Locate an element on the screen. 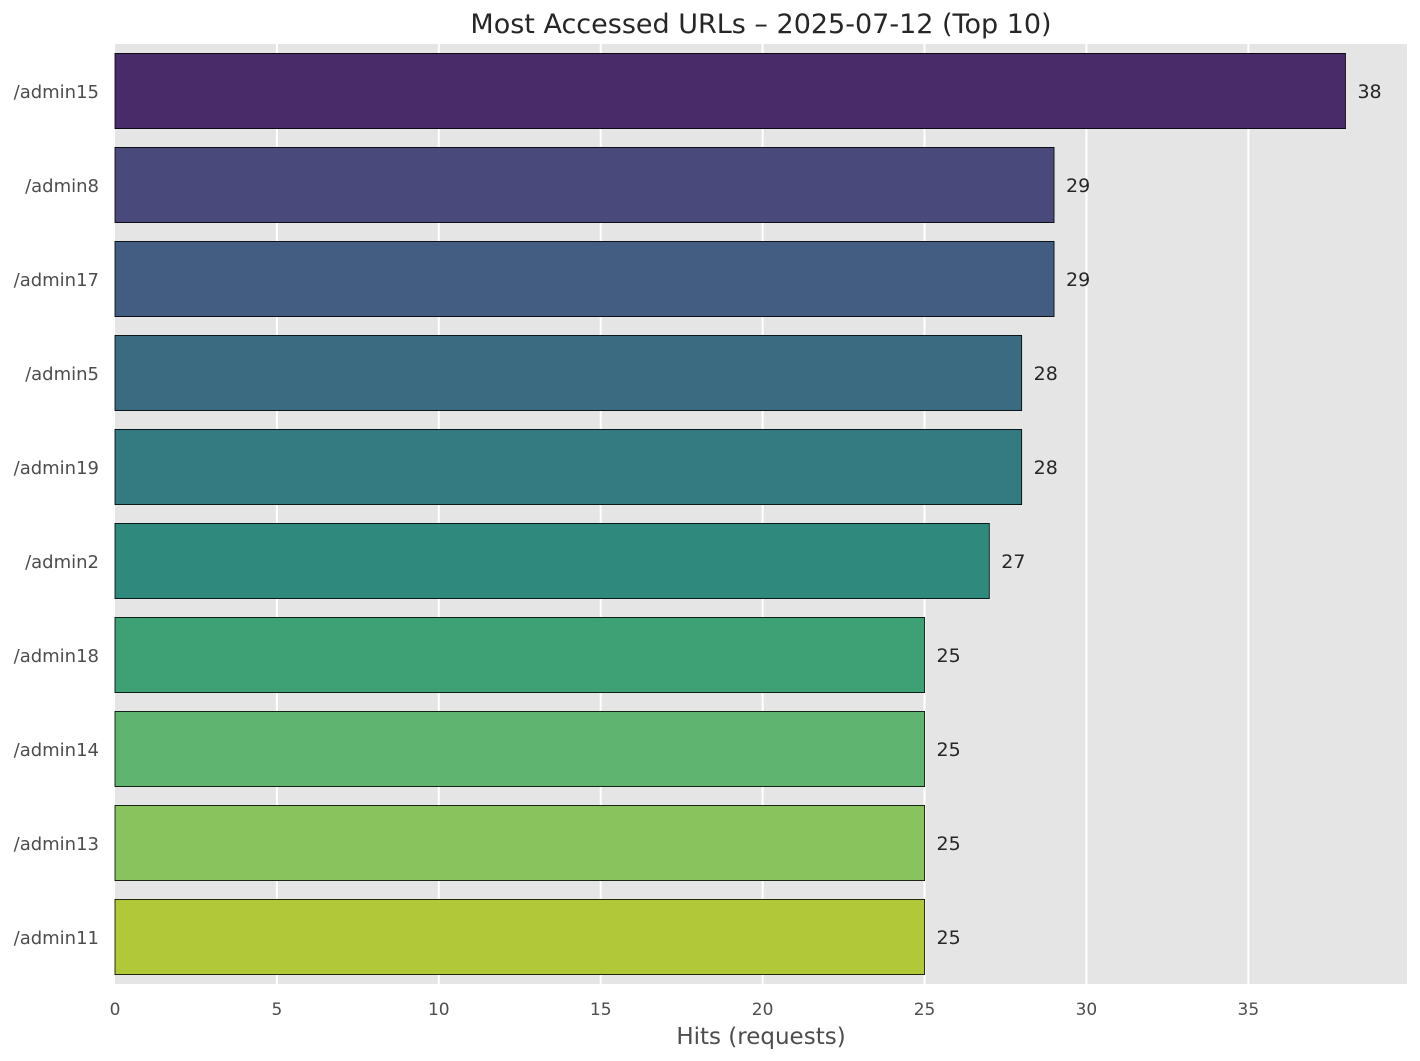 This screenshot has width=1420, height=1061. x-tick-label: 0 is located at coordinates (115, 1010).